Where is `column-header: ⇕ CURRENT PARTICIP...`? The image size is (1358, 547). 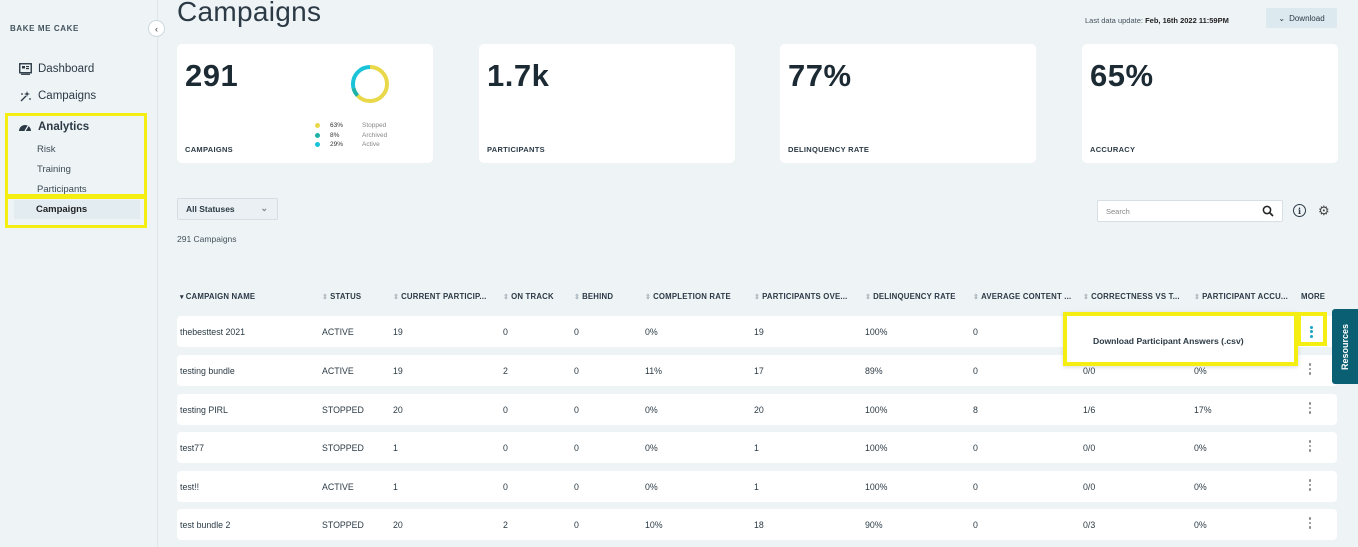
column-header: ⇕ CURRENT PARTICIP... is located at coordinates (439, 296).